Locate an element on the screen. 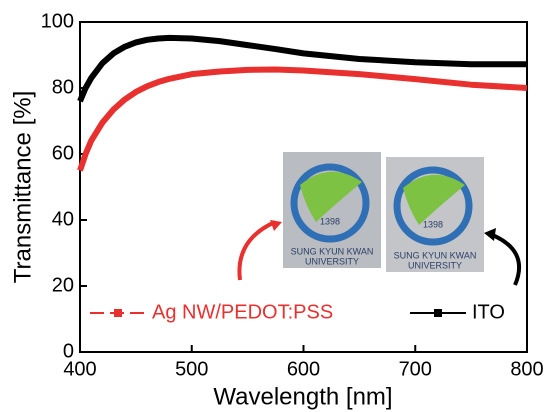  y-tick-label: 60 is located at coordinates (63, 153).